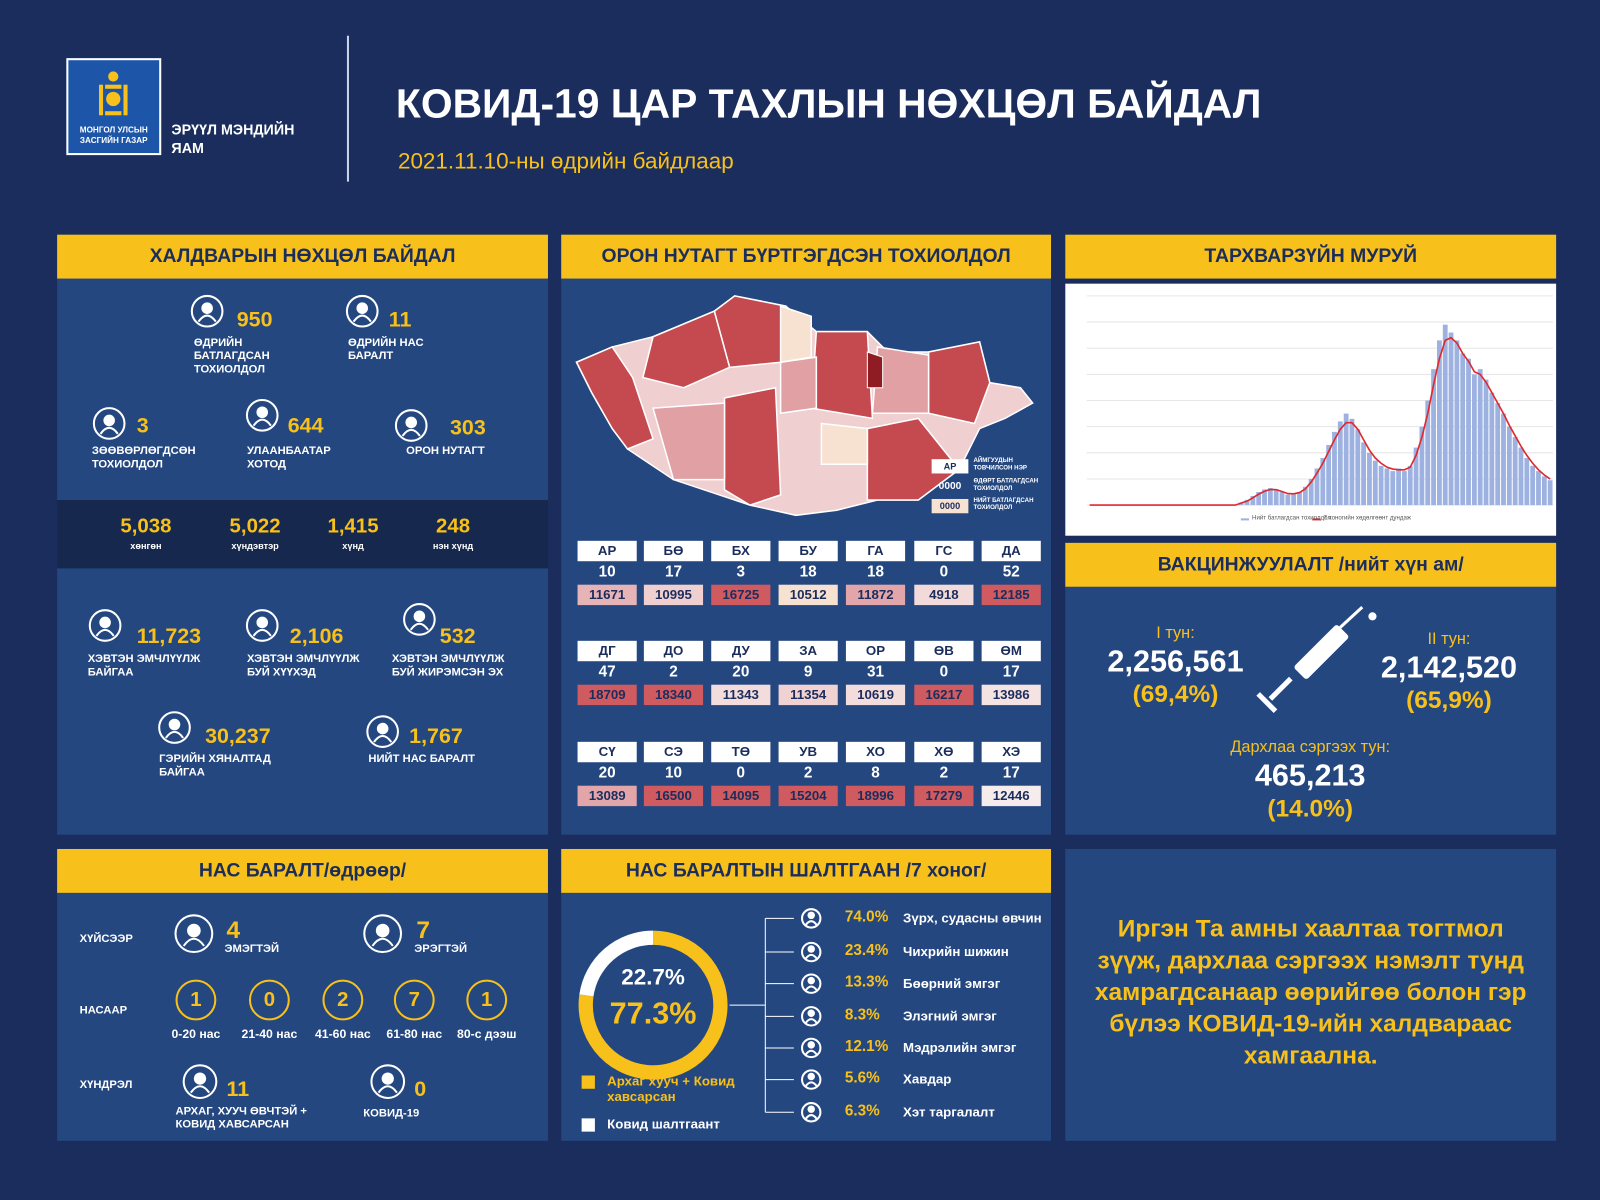  I want to click on province-total: 11671, so click(607, 595).